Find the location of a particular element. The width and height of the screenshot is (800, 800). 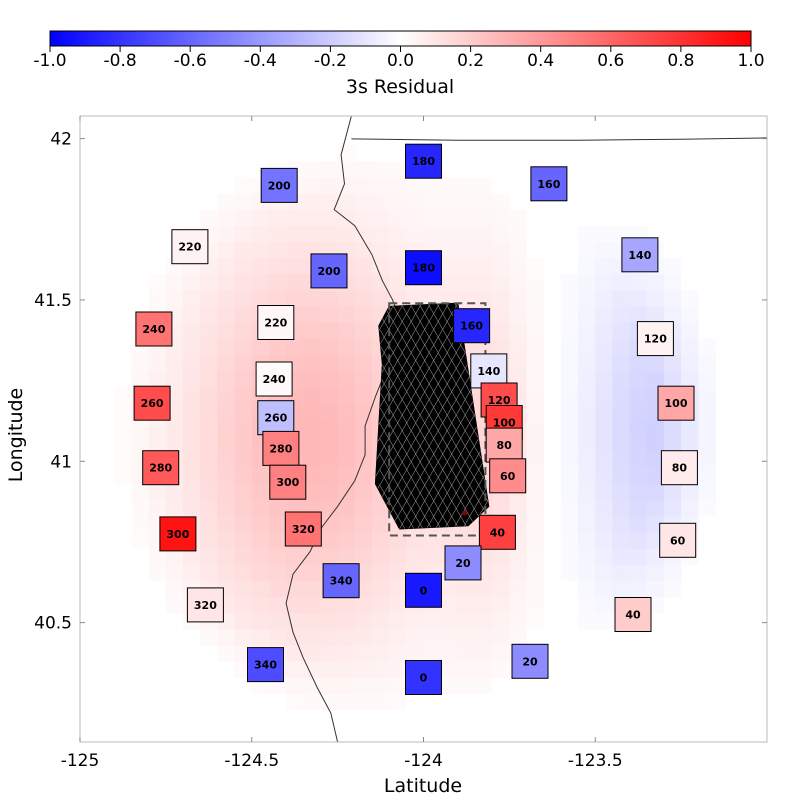

station-box is located at coordinates (152, 403).